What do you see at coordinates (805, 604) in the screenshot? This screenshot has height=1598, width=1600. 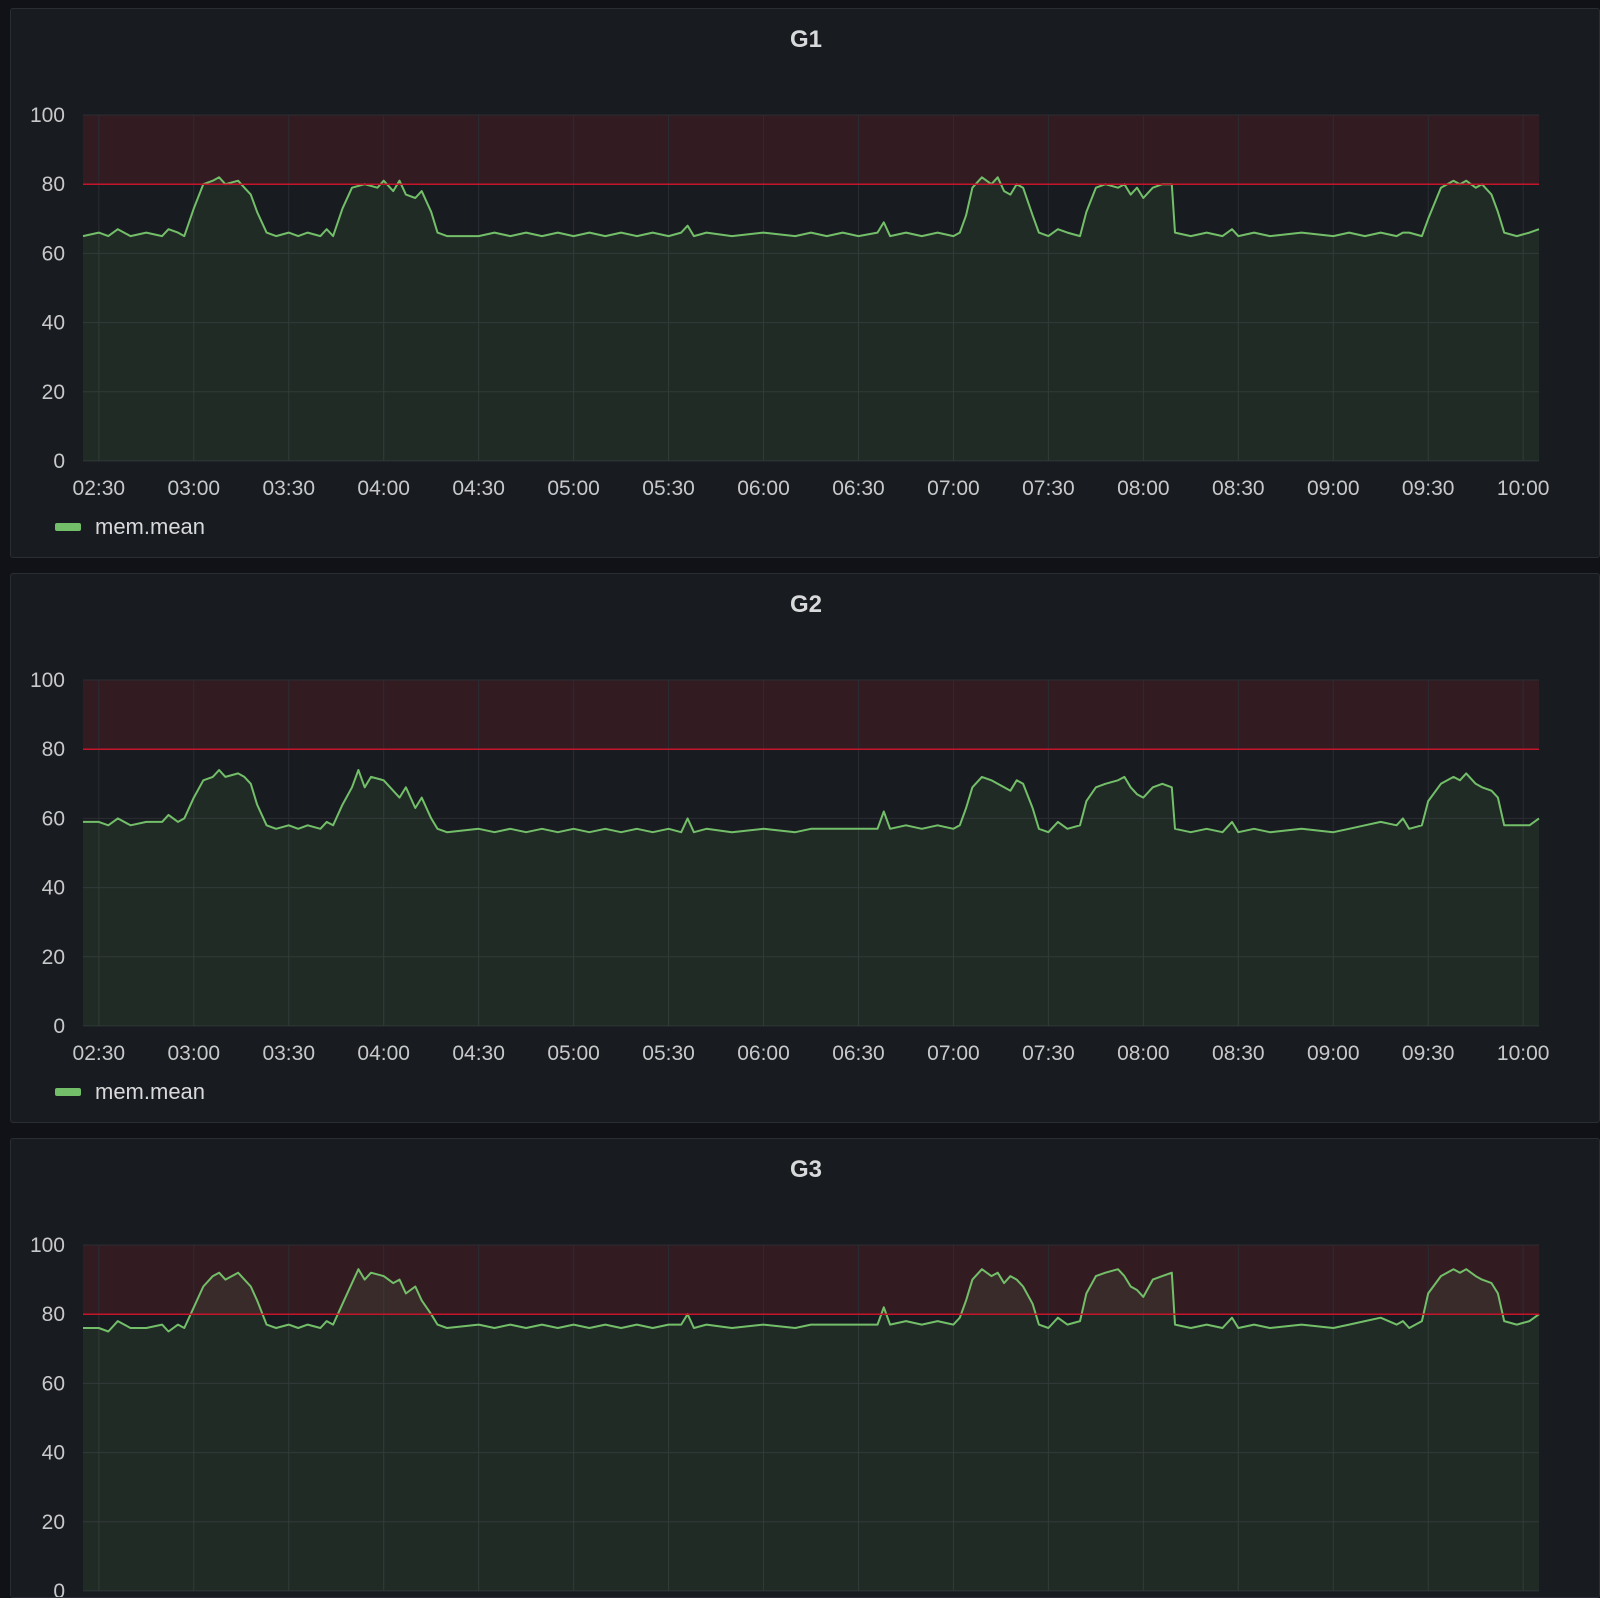 I see `panel-title: G2` at bounding box center [805, 604].